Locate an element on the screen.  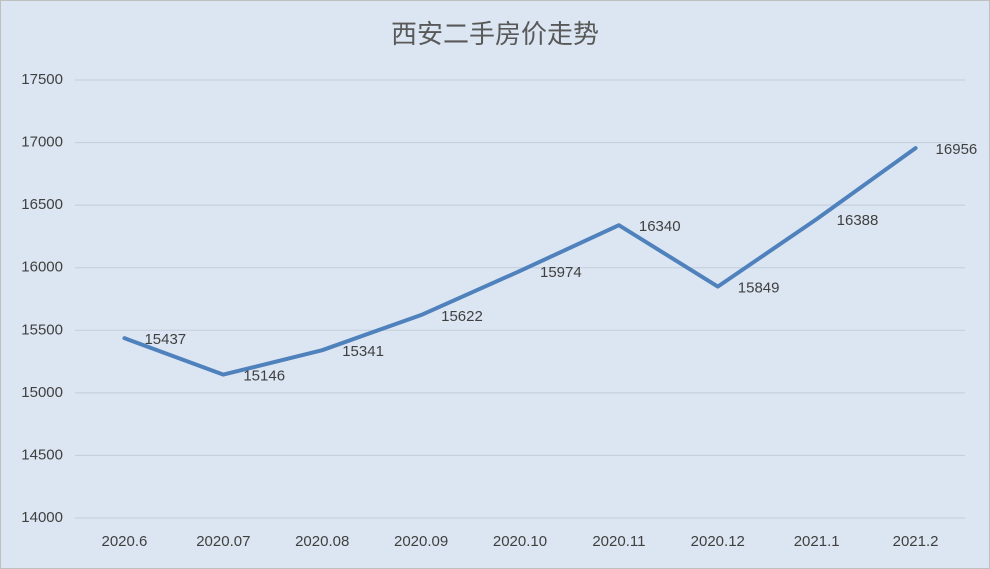
data-label: 15849 is located at coordinates (759, 288).